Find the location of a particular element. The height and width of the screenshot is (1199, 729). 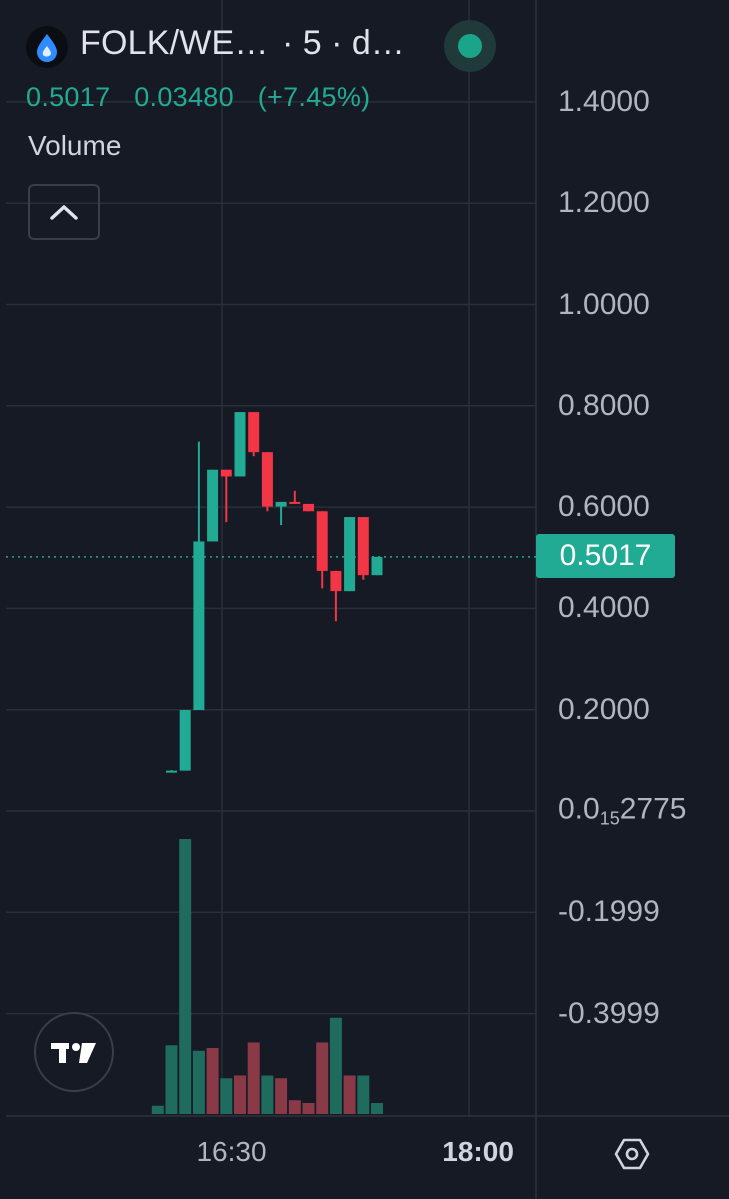

price-axis-label: -0.1999 is located at coordinates (609, 912).